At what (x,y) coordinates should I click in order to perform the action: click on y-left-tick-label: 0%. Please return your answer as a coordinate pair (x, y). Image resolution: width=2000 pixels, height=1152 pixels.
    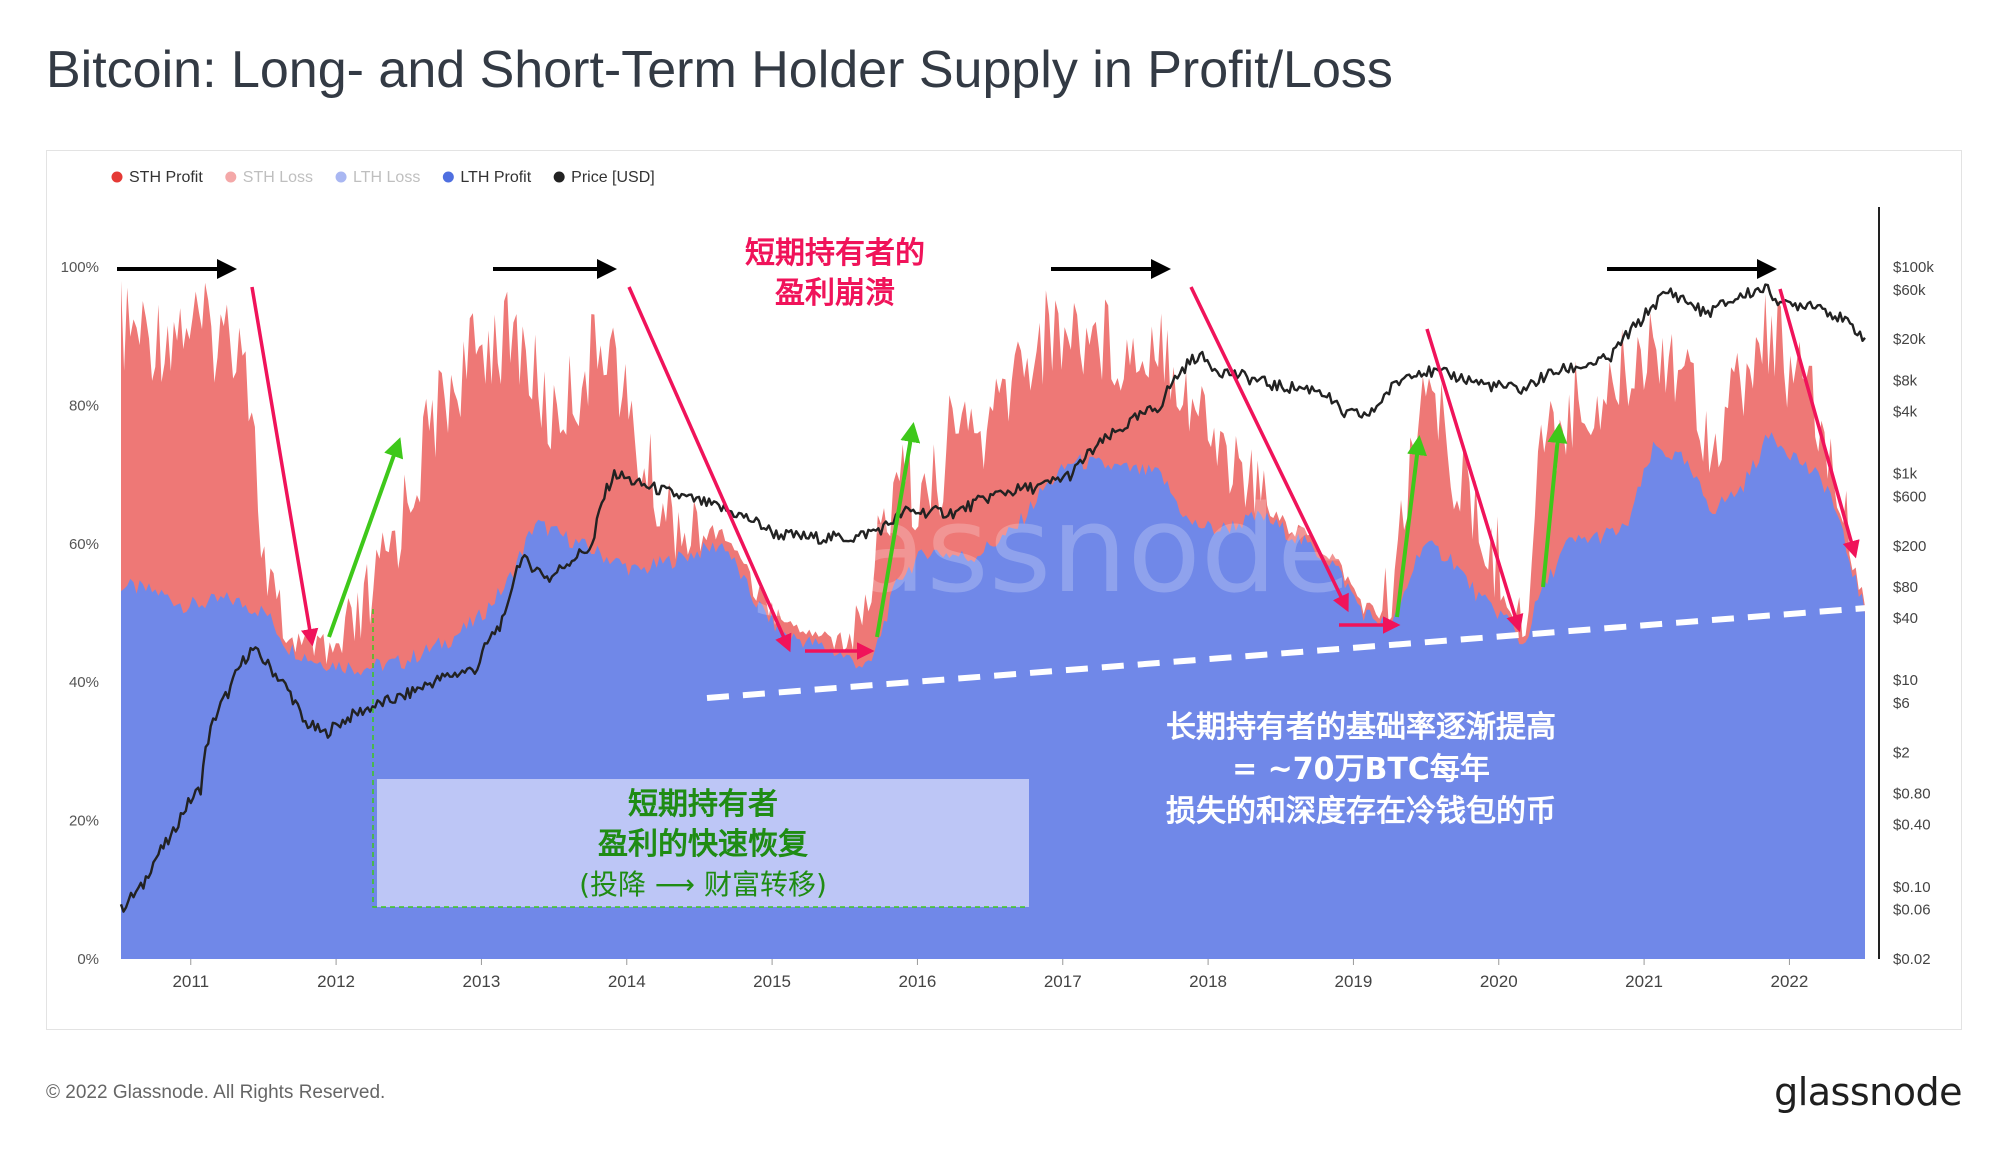
    Looking at the image, I should click on (88, 959).